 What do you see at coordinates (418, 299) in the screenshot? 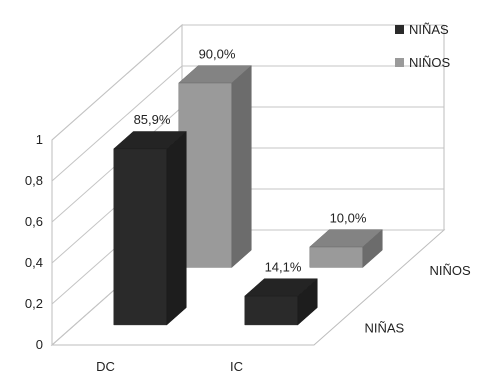
I see `depth-axis-labels: NIÑAS NIÑOS` at bounding box center [418, 299].